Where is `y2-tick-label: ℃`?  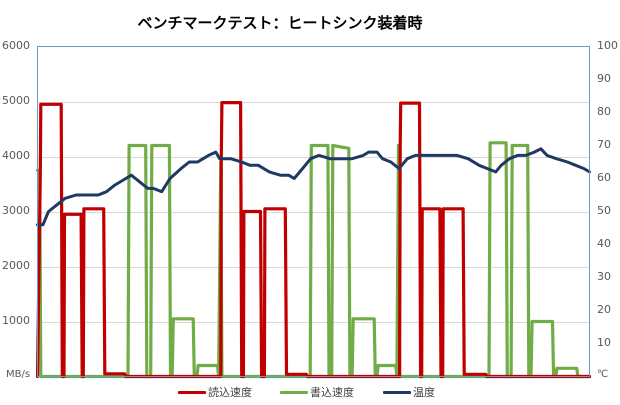
y2-tick-label: ℃ is located at coordinates (603, 374).